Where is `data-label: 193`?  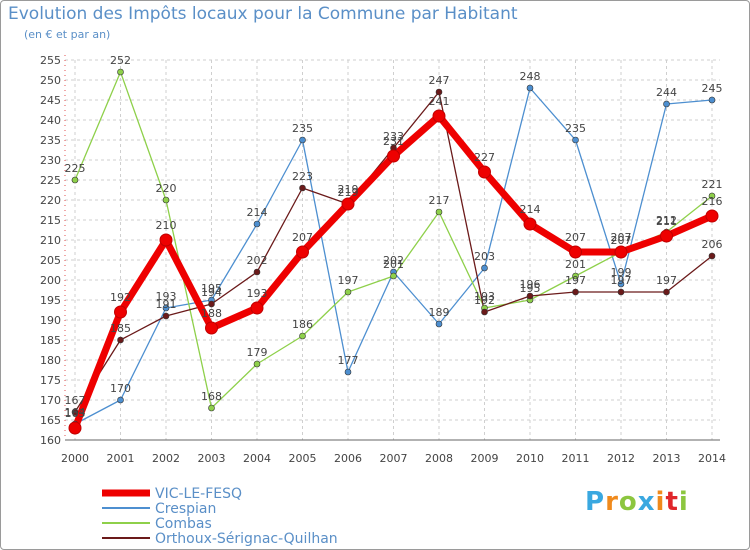
data-label: 193 is located at coordinates (257, 293).